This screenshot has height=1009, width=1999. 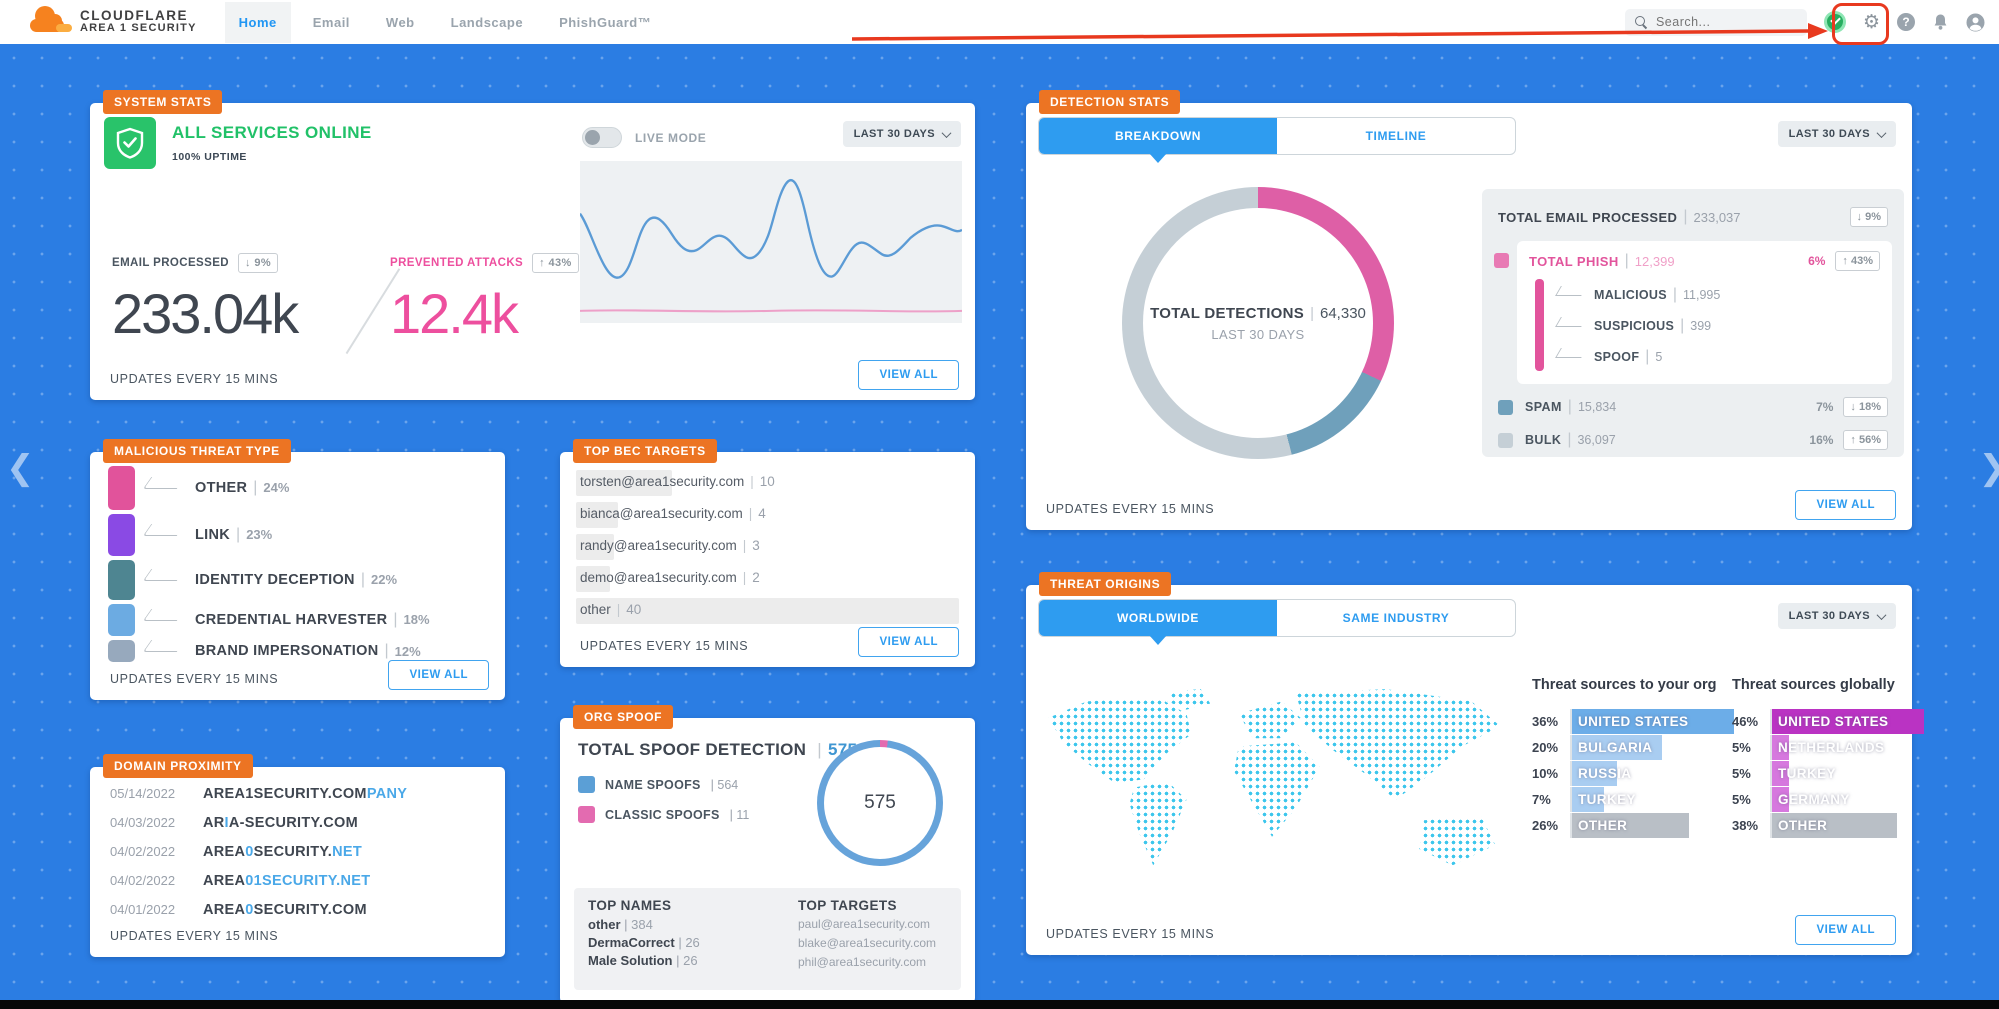 What do you see at coordinates (130, 143) in the screenshot?
I see `services-online-icon` at bounding box center [130, 143].